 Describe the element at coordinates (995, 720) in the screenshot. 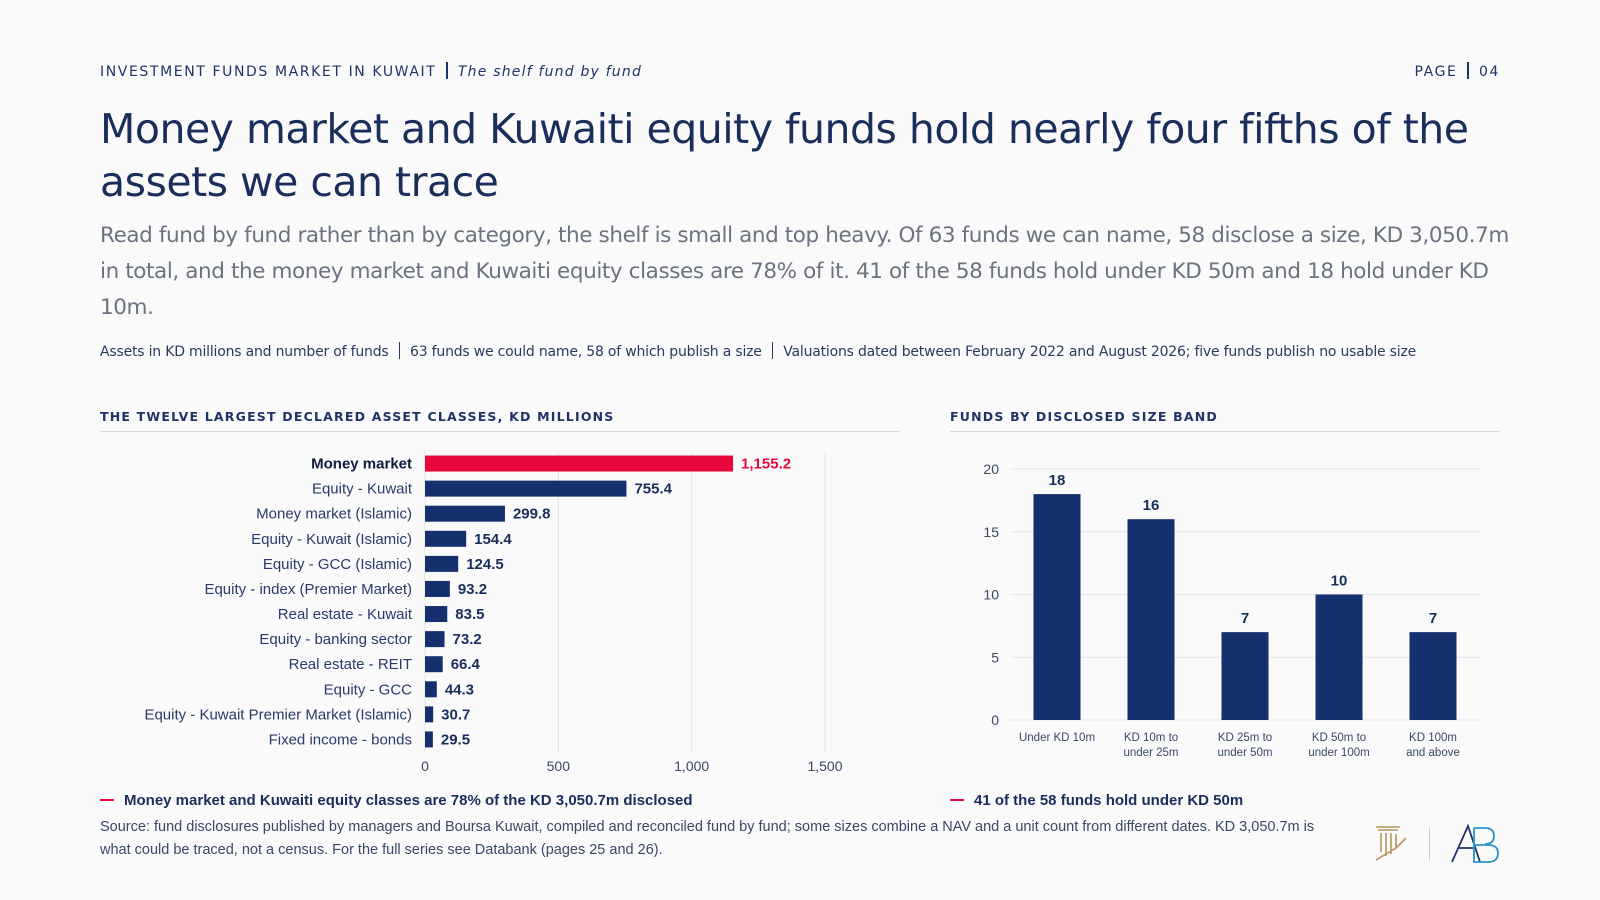

I see `y-tick-label: 0` at that location.